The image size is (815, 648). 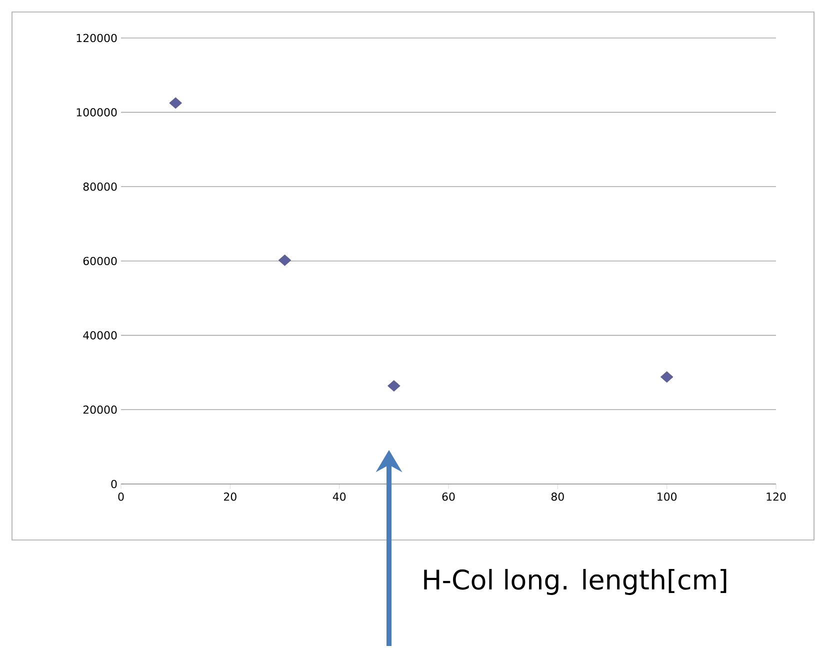 What do you see at coordinates (100, 186) in the screenshot?
I see `y-tick-label: 80000` at bounding box center [100, 186].